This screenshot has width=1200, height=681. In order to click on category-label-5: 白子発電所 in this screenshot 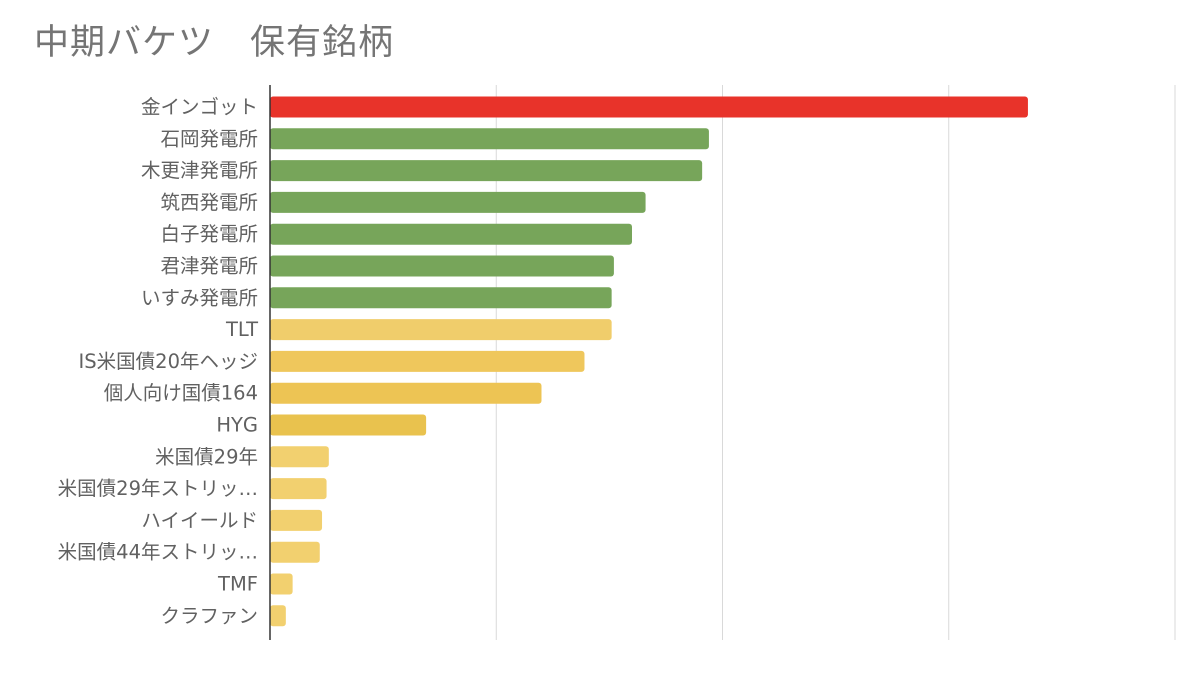, I will do `click(209, 234)`.